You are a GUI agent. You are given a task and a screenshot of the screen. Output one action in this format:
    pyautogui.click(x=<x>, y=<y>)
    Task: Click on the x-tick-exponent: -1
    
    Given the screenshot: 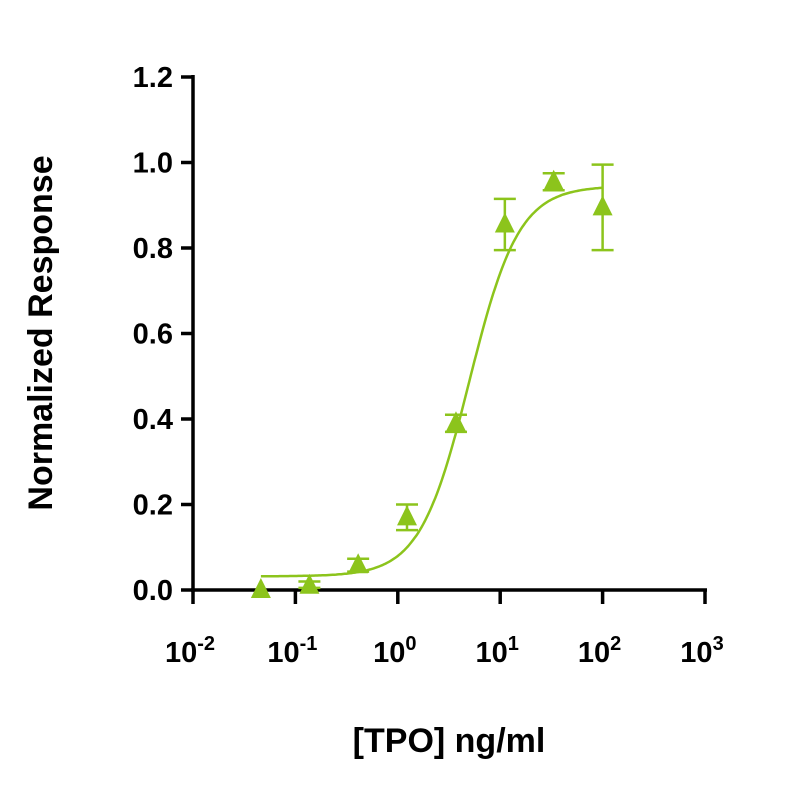 What is the action you would take?
    pyautogui.click(x=309, y=644)
    